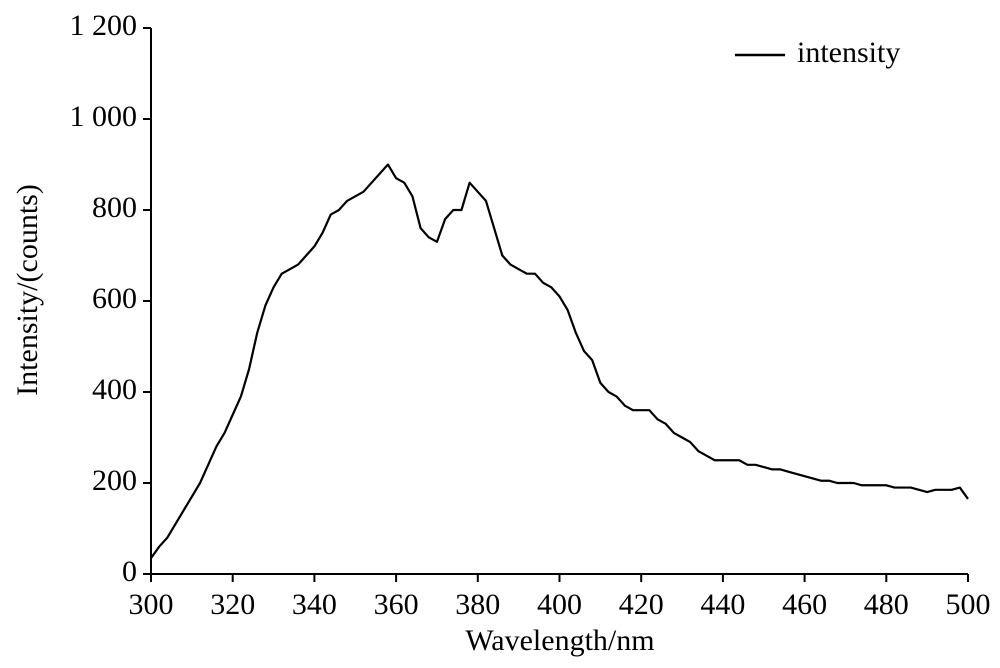 This screenshot has height=668, width=1000. I want to click on x-tick-label: 380, so click(477, 604).